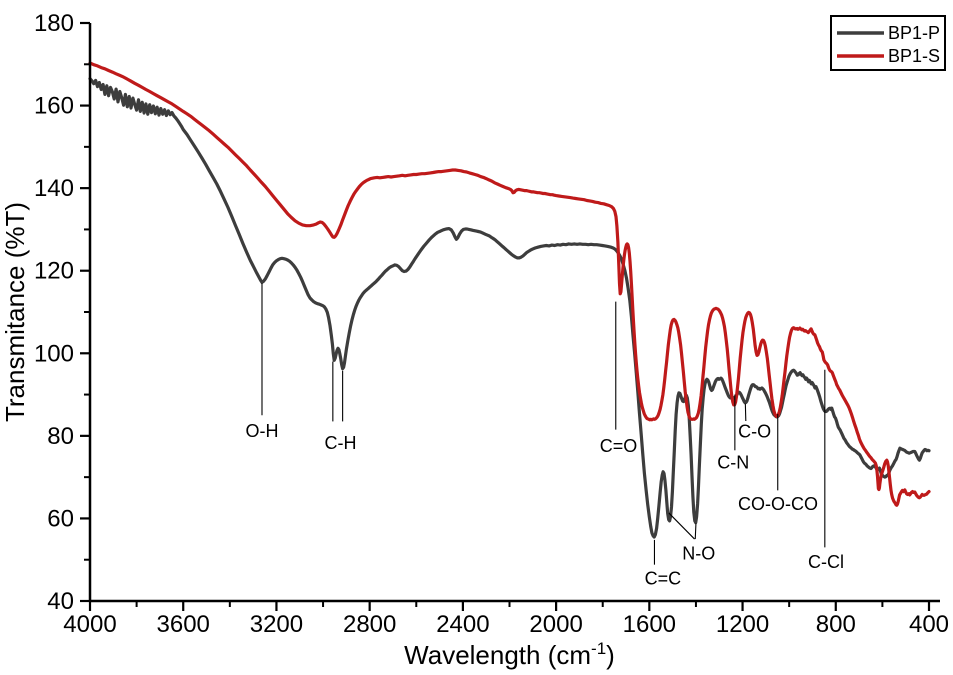 The image size is (953, 675). What do you see at coordinates (54, 106) in the screenshot?
I see `y-tick-label: 160` at bounding box center [54, 106].